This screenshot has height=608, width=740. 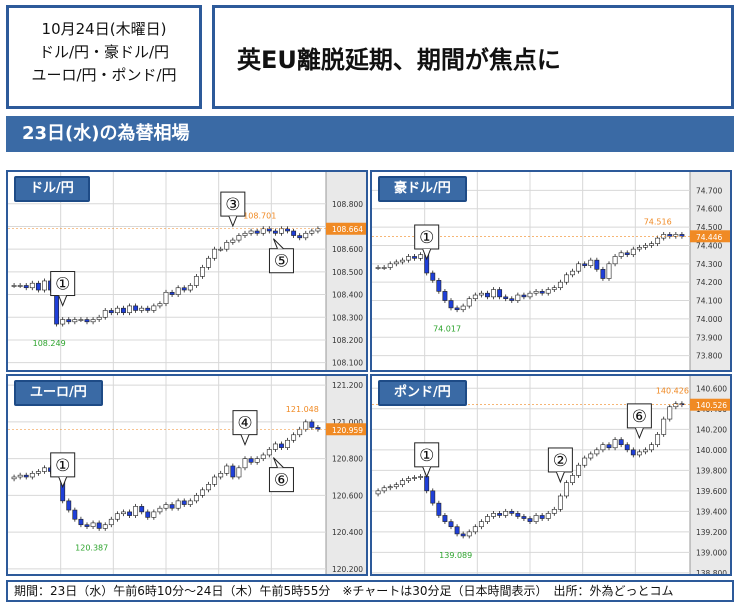 What do you see at coordinates (347, 459) in the screenshot?
I see `y-tick-label: 120.800` at bounding box center [347, 459].